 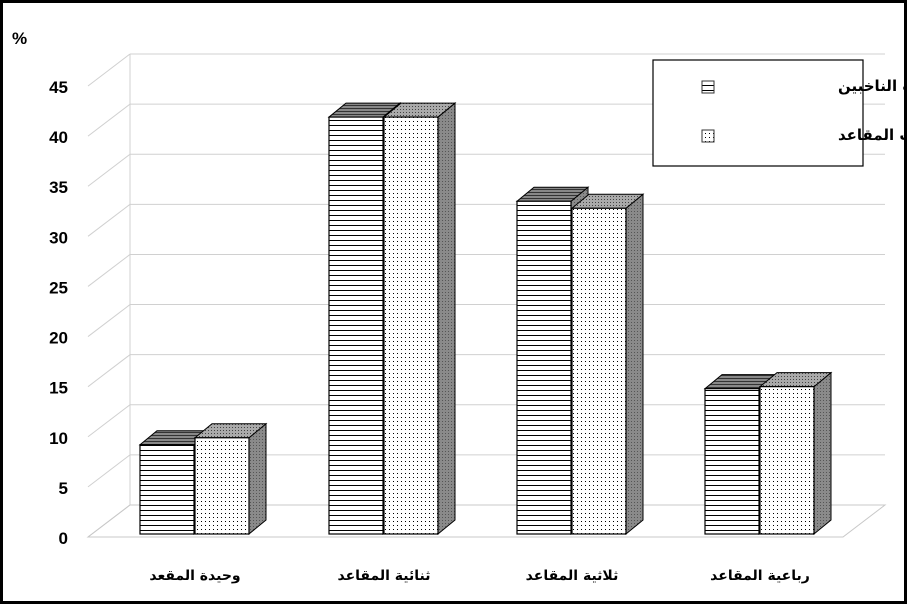 I want to click on y-tick-label: 5, so click(x=63, y=488).